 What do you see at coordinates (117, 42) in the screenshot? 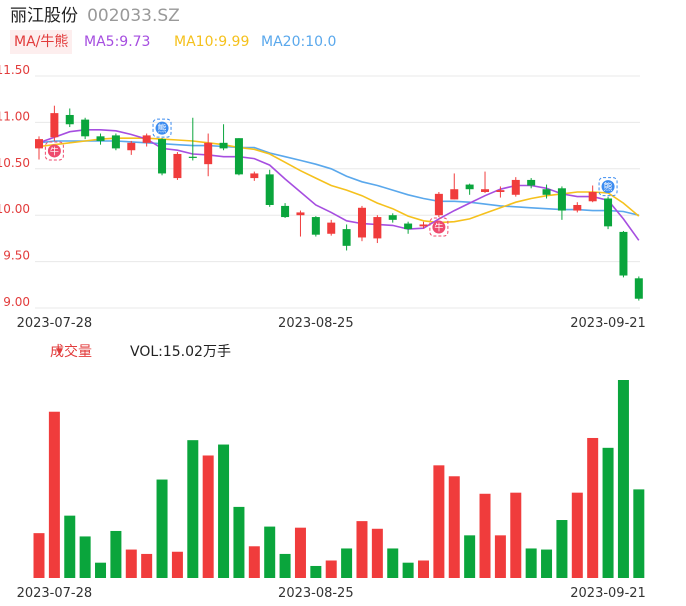
I see `ma5-label: MA5:9.73` at bounding box center [117, 42].